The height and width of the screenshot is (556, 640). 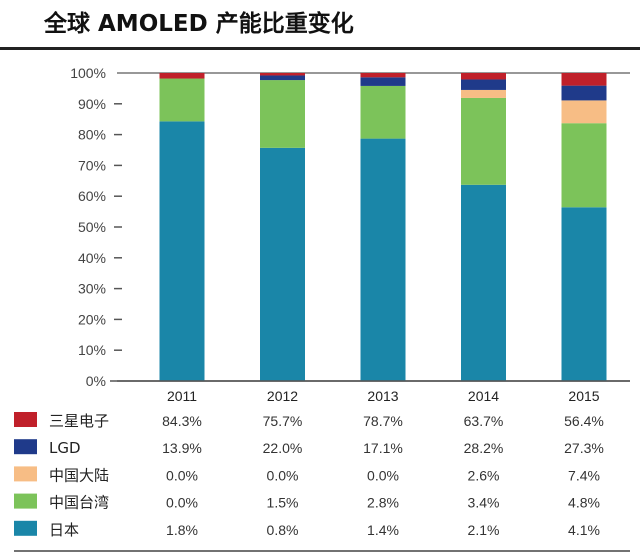 What do you see at coordinates (92, 196) in the screenshot?
I see `y-tick-label: 60%` at bounding box center [92, 196].